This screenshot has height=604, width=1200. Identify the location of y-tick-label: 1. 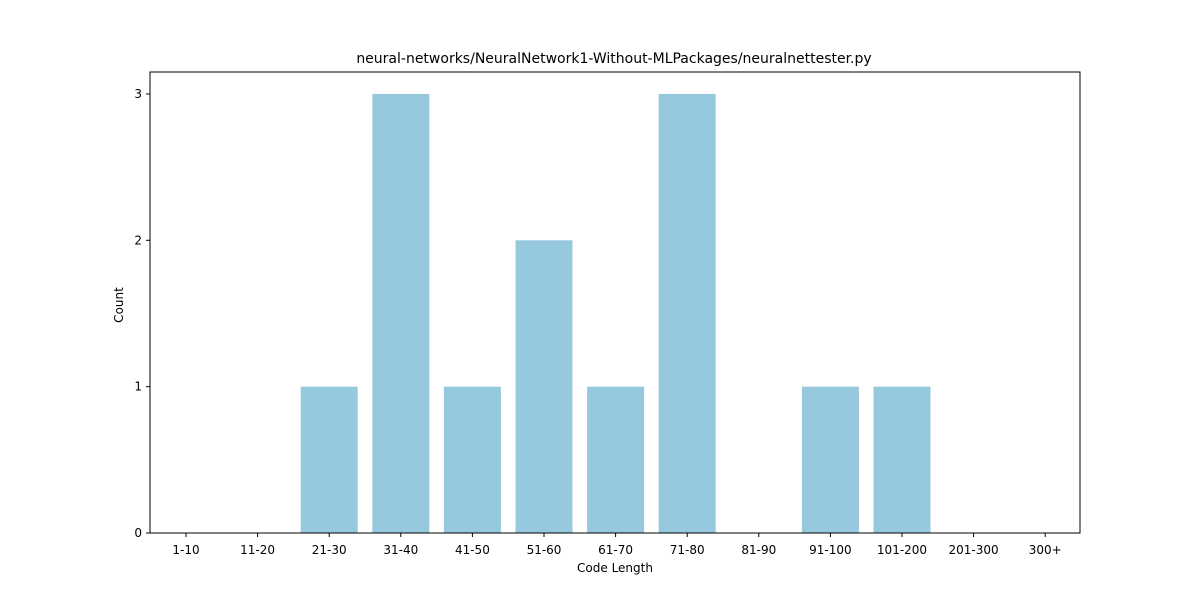
(138, 387).